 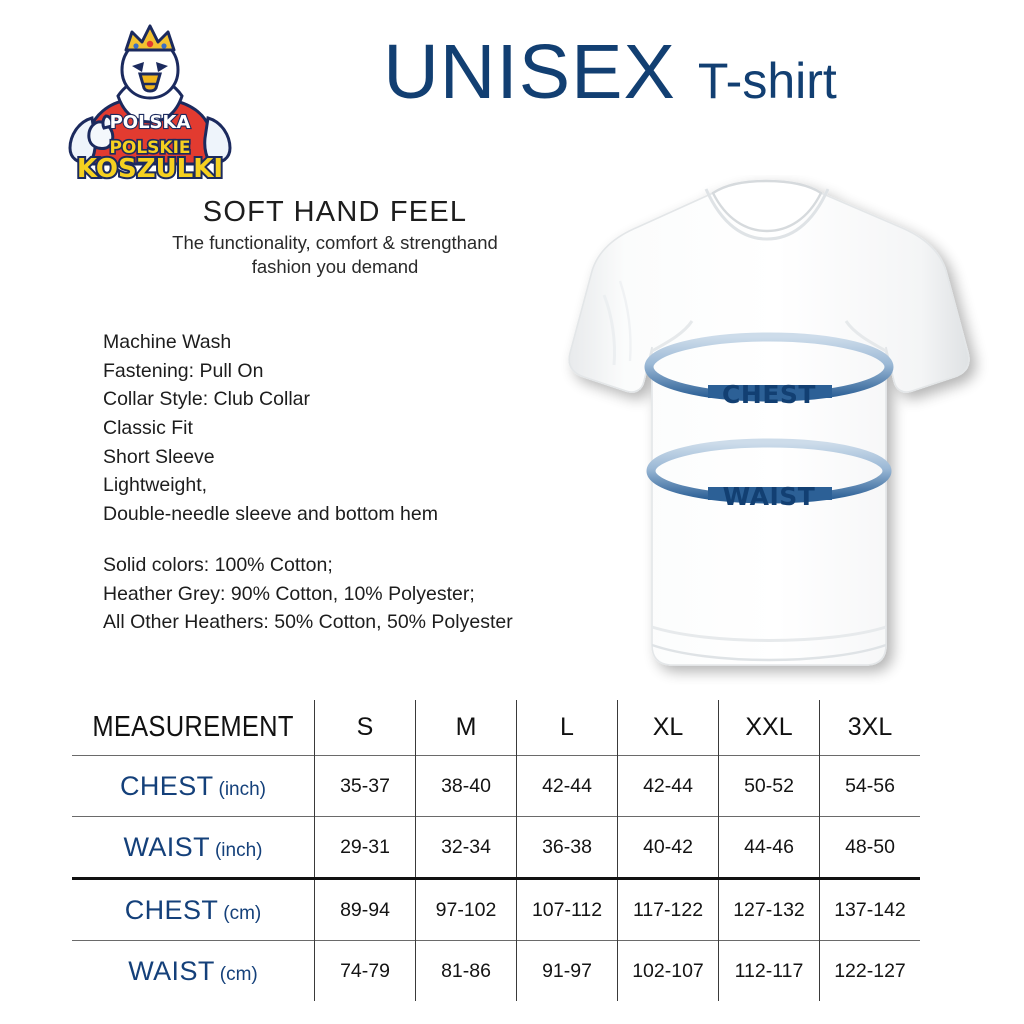 I want to click on cell-chest-inch-m: 38-40, so click(x=466, y=786).